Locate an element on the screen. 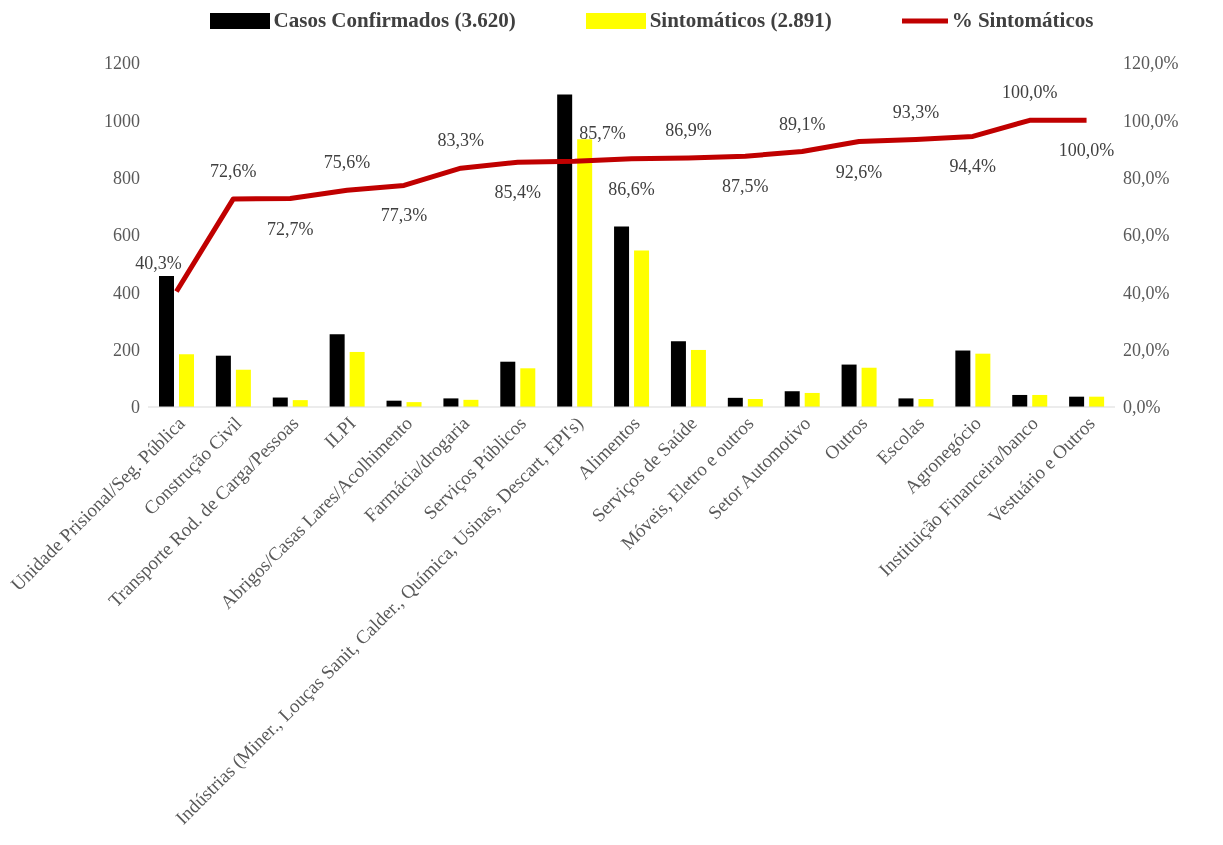 The height and width of the screenshot is (845, 1223). data-label: 75,6% is located at coordinates (347, 162).